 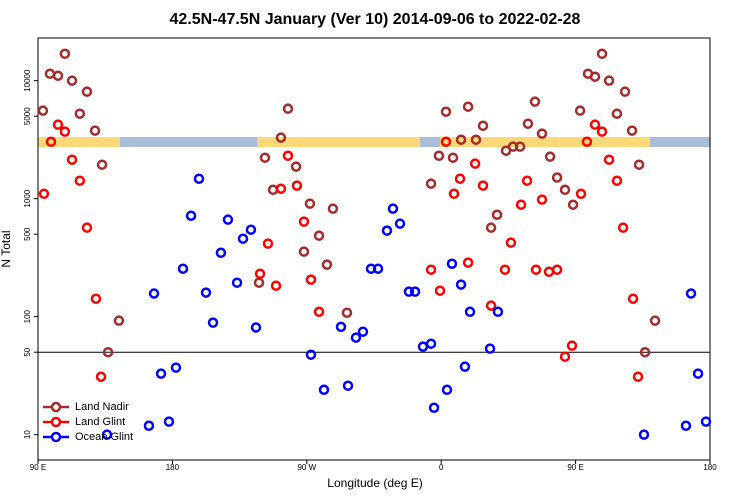 What do you see at coordinates (680, 142) in the screenshot?
I see `band-ocean` at bounding box center [680, 142].